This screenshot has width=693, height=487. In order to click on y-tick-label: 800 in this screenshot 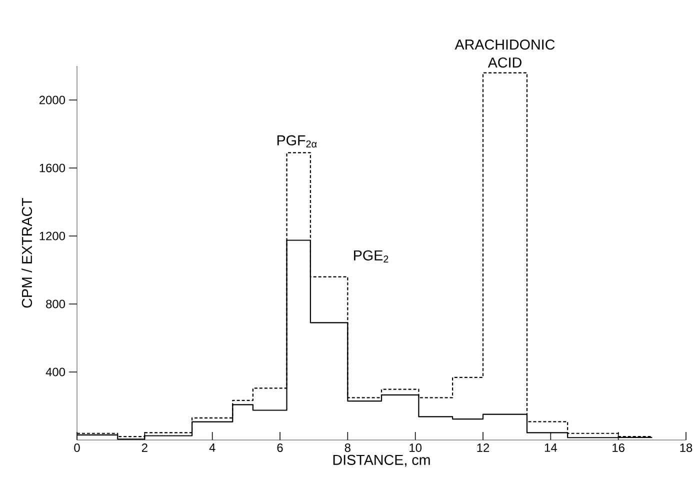, I will do `click(56, 304)`.